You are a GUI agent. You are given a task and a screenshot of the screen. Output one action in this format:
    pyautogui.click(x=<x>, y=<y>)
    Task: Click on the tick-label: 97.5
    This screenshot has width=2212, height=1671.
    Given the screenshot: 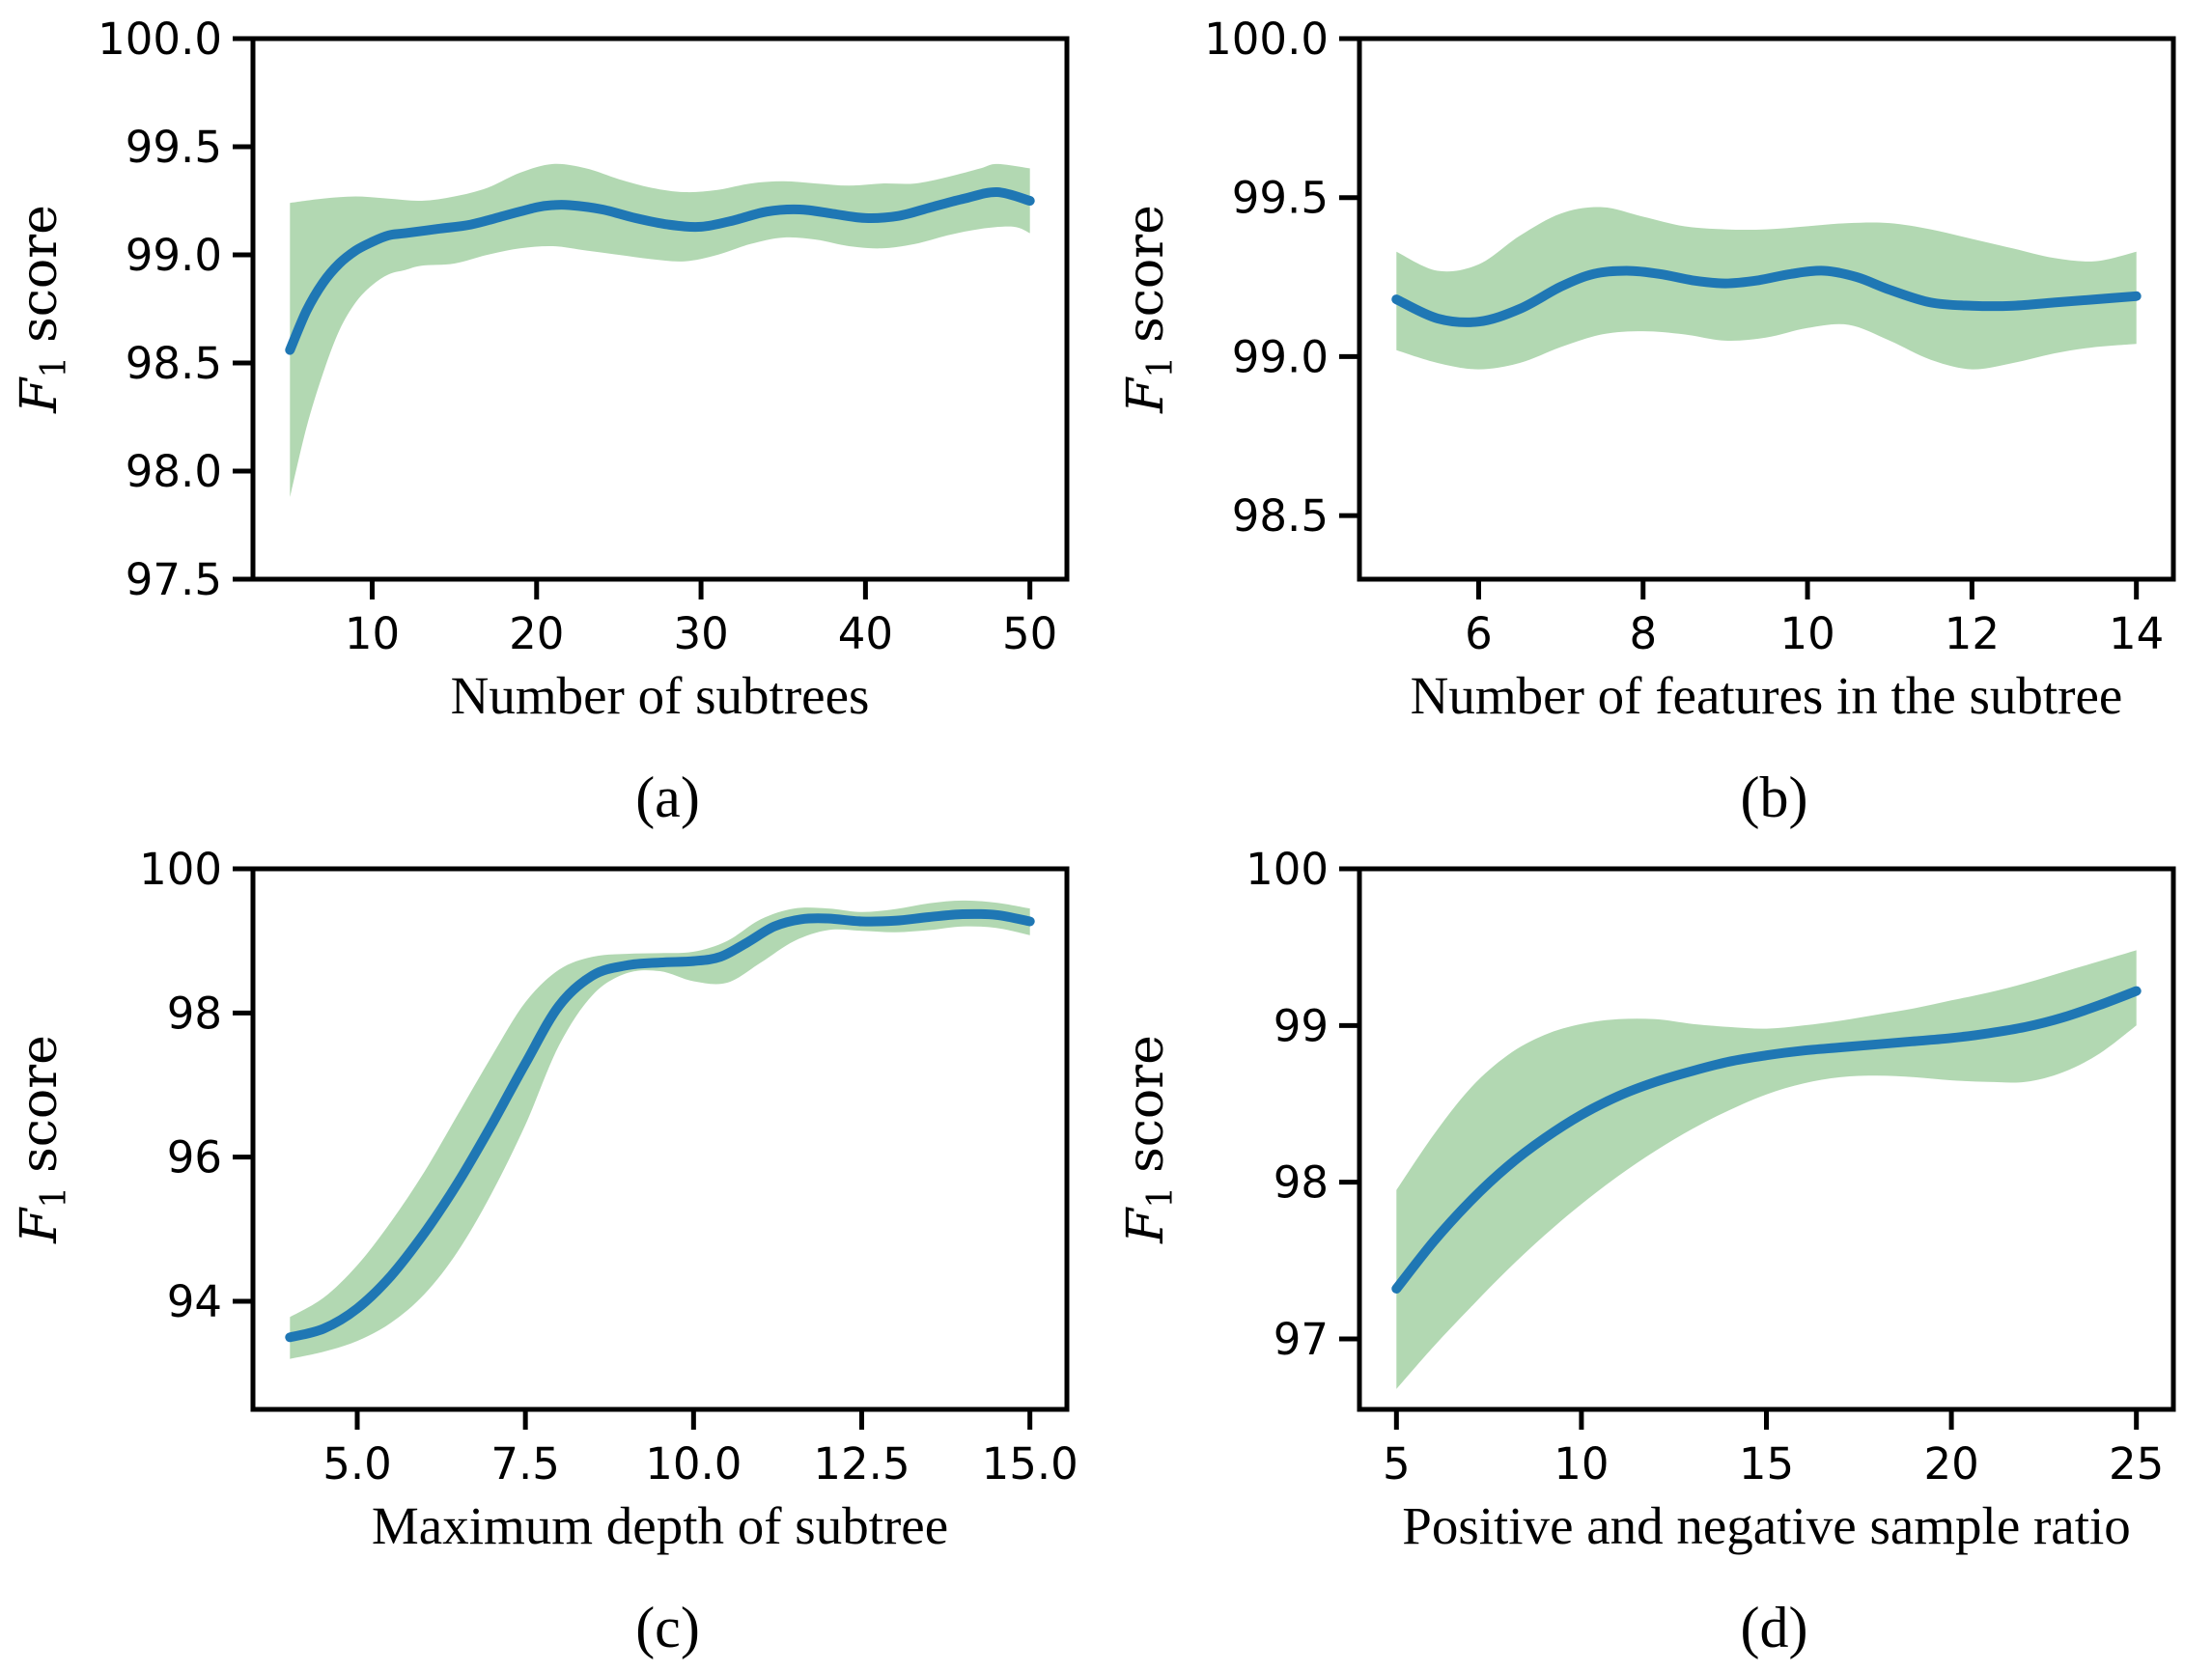 What is the action you would take?
    pyautogui.click(x=174, y=579)
    